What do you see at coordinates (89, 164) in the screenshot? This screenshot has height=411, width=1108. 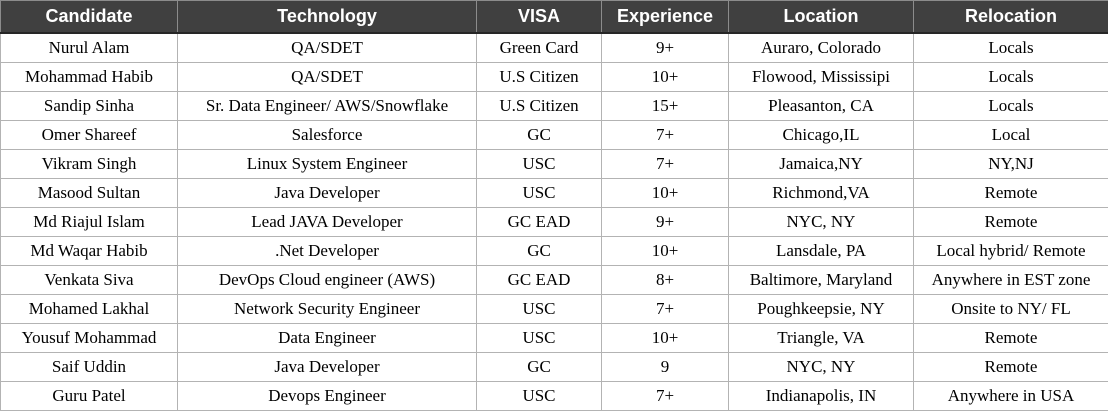 I see `candidate-cell: Vikram Singh` at bounding box center [89, 164].